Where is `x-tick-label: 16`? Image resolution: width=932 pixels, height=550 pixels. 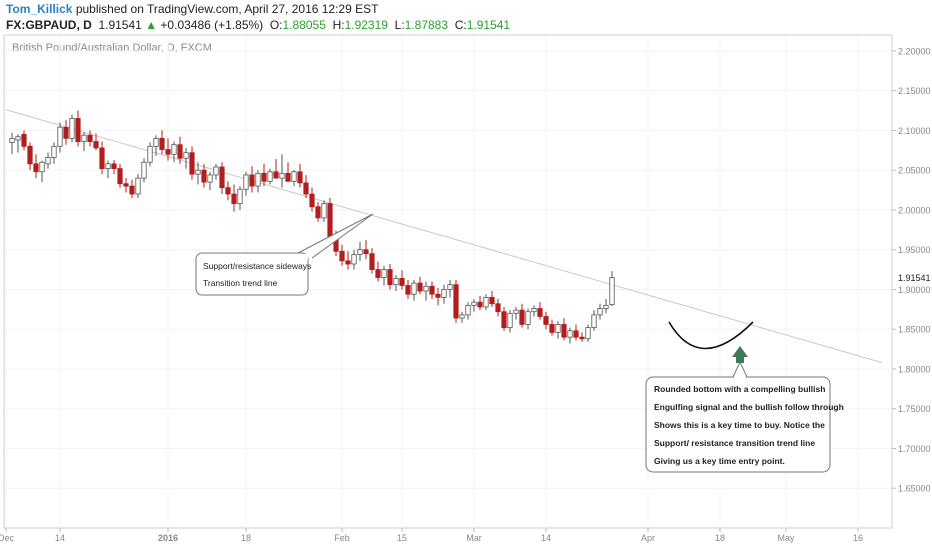
x-tick-label: 16 is located at coordinates (858, 538).